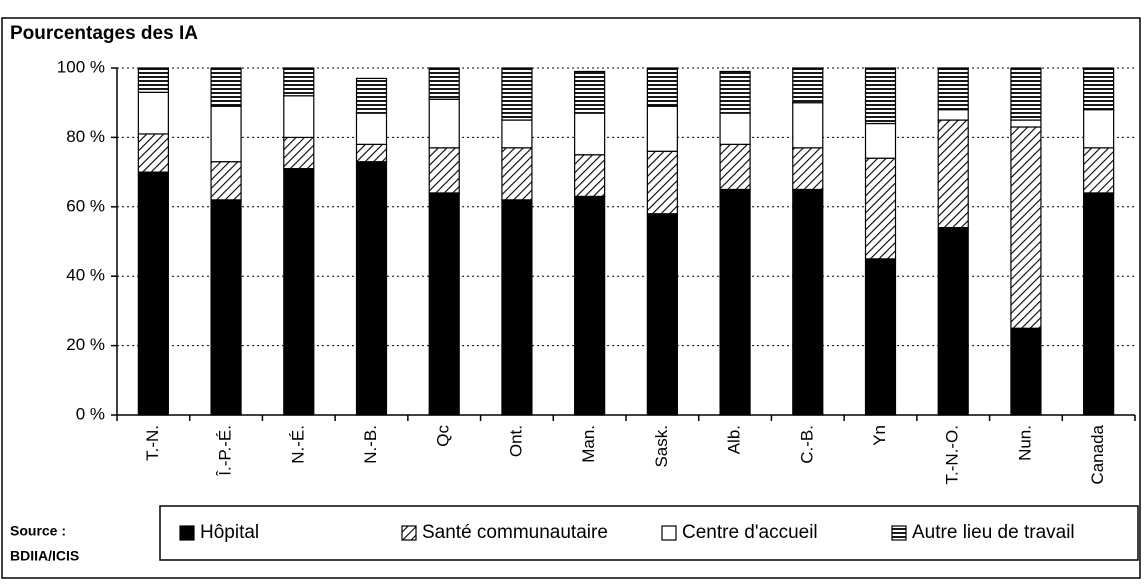  Describe the element at coordinates (588, 444) in the screenshot. I see `x-tick-label: Man.` at that location.